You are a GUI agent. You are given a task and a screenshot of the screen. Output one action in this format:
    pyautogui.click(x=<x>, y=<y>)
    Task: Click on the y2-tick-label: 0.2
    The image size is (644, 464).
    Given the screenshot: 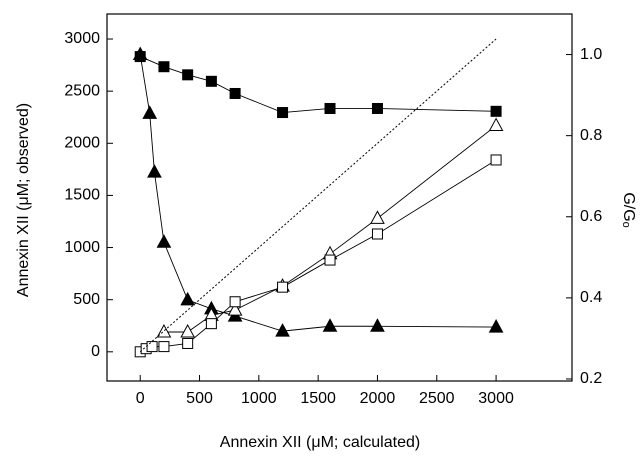 What is the action you would take?
    pyautogui.click(x=591, y=378)
    